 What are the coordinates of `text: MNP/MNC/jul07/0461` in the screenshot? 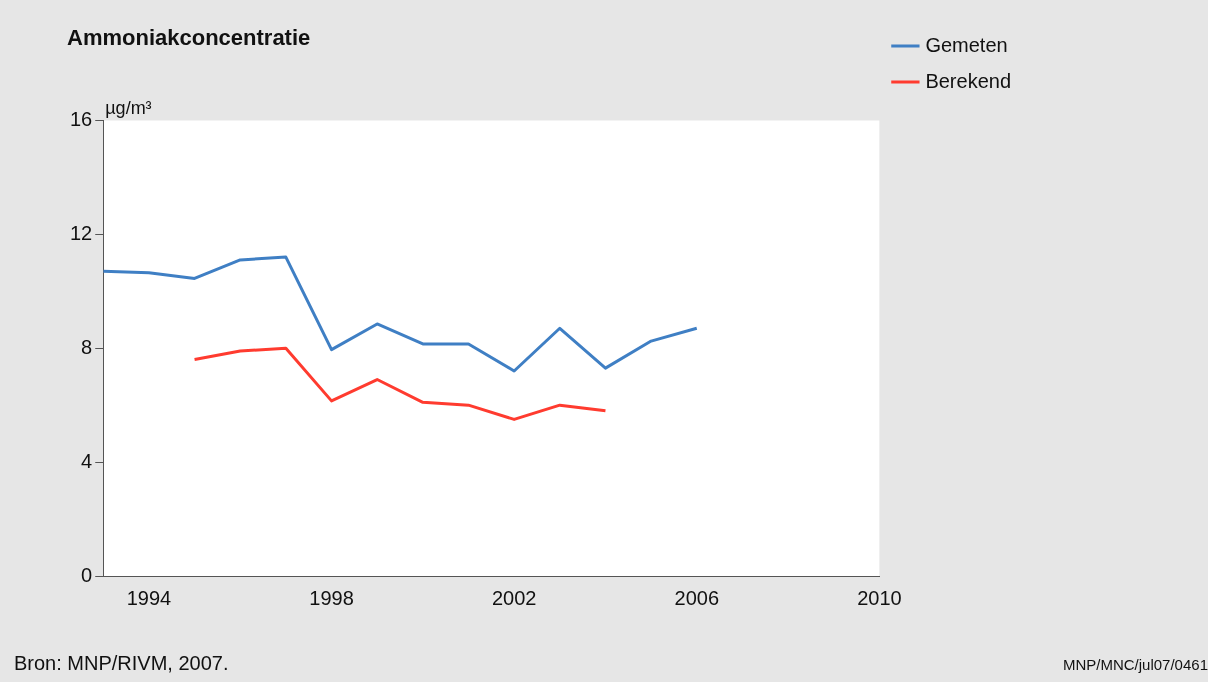 It's located at (1135, 664).